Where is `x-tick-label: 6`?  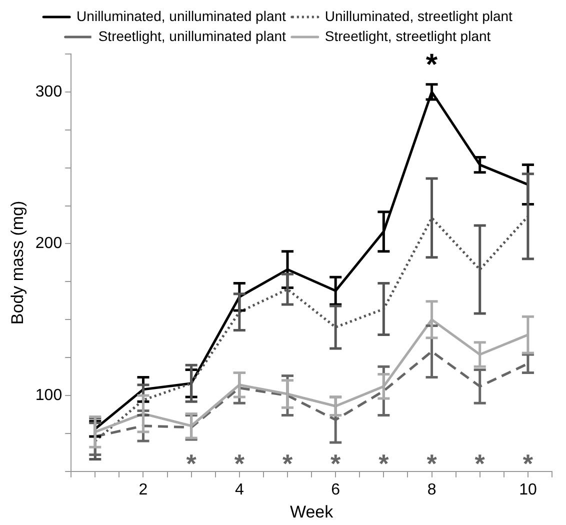 x-tick-label: 6 is located at coordinates (335, 489).